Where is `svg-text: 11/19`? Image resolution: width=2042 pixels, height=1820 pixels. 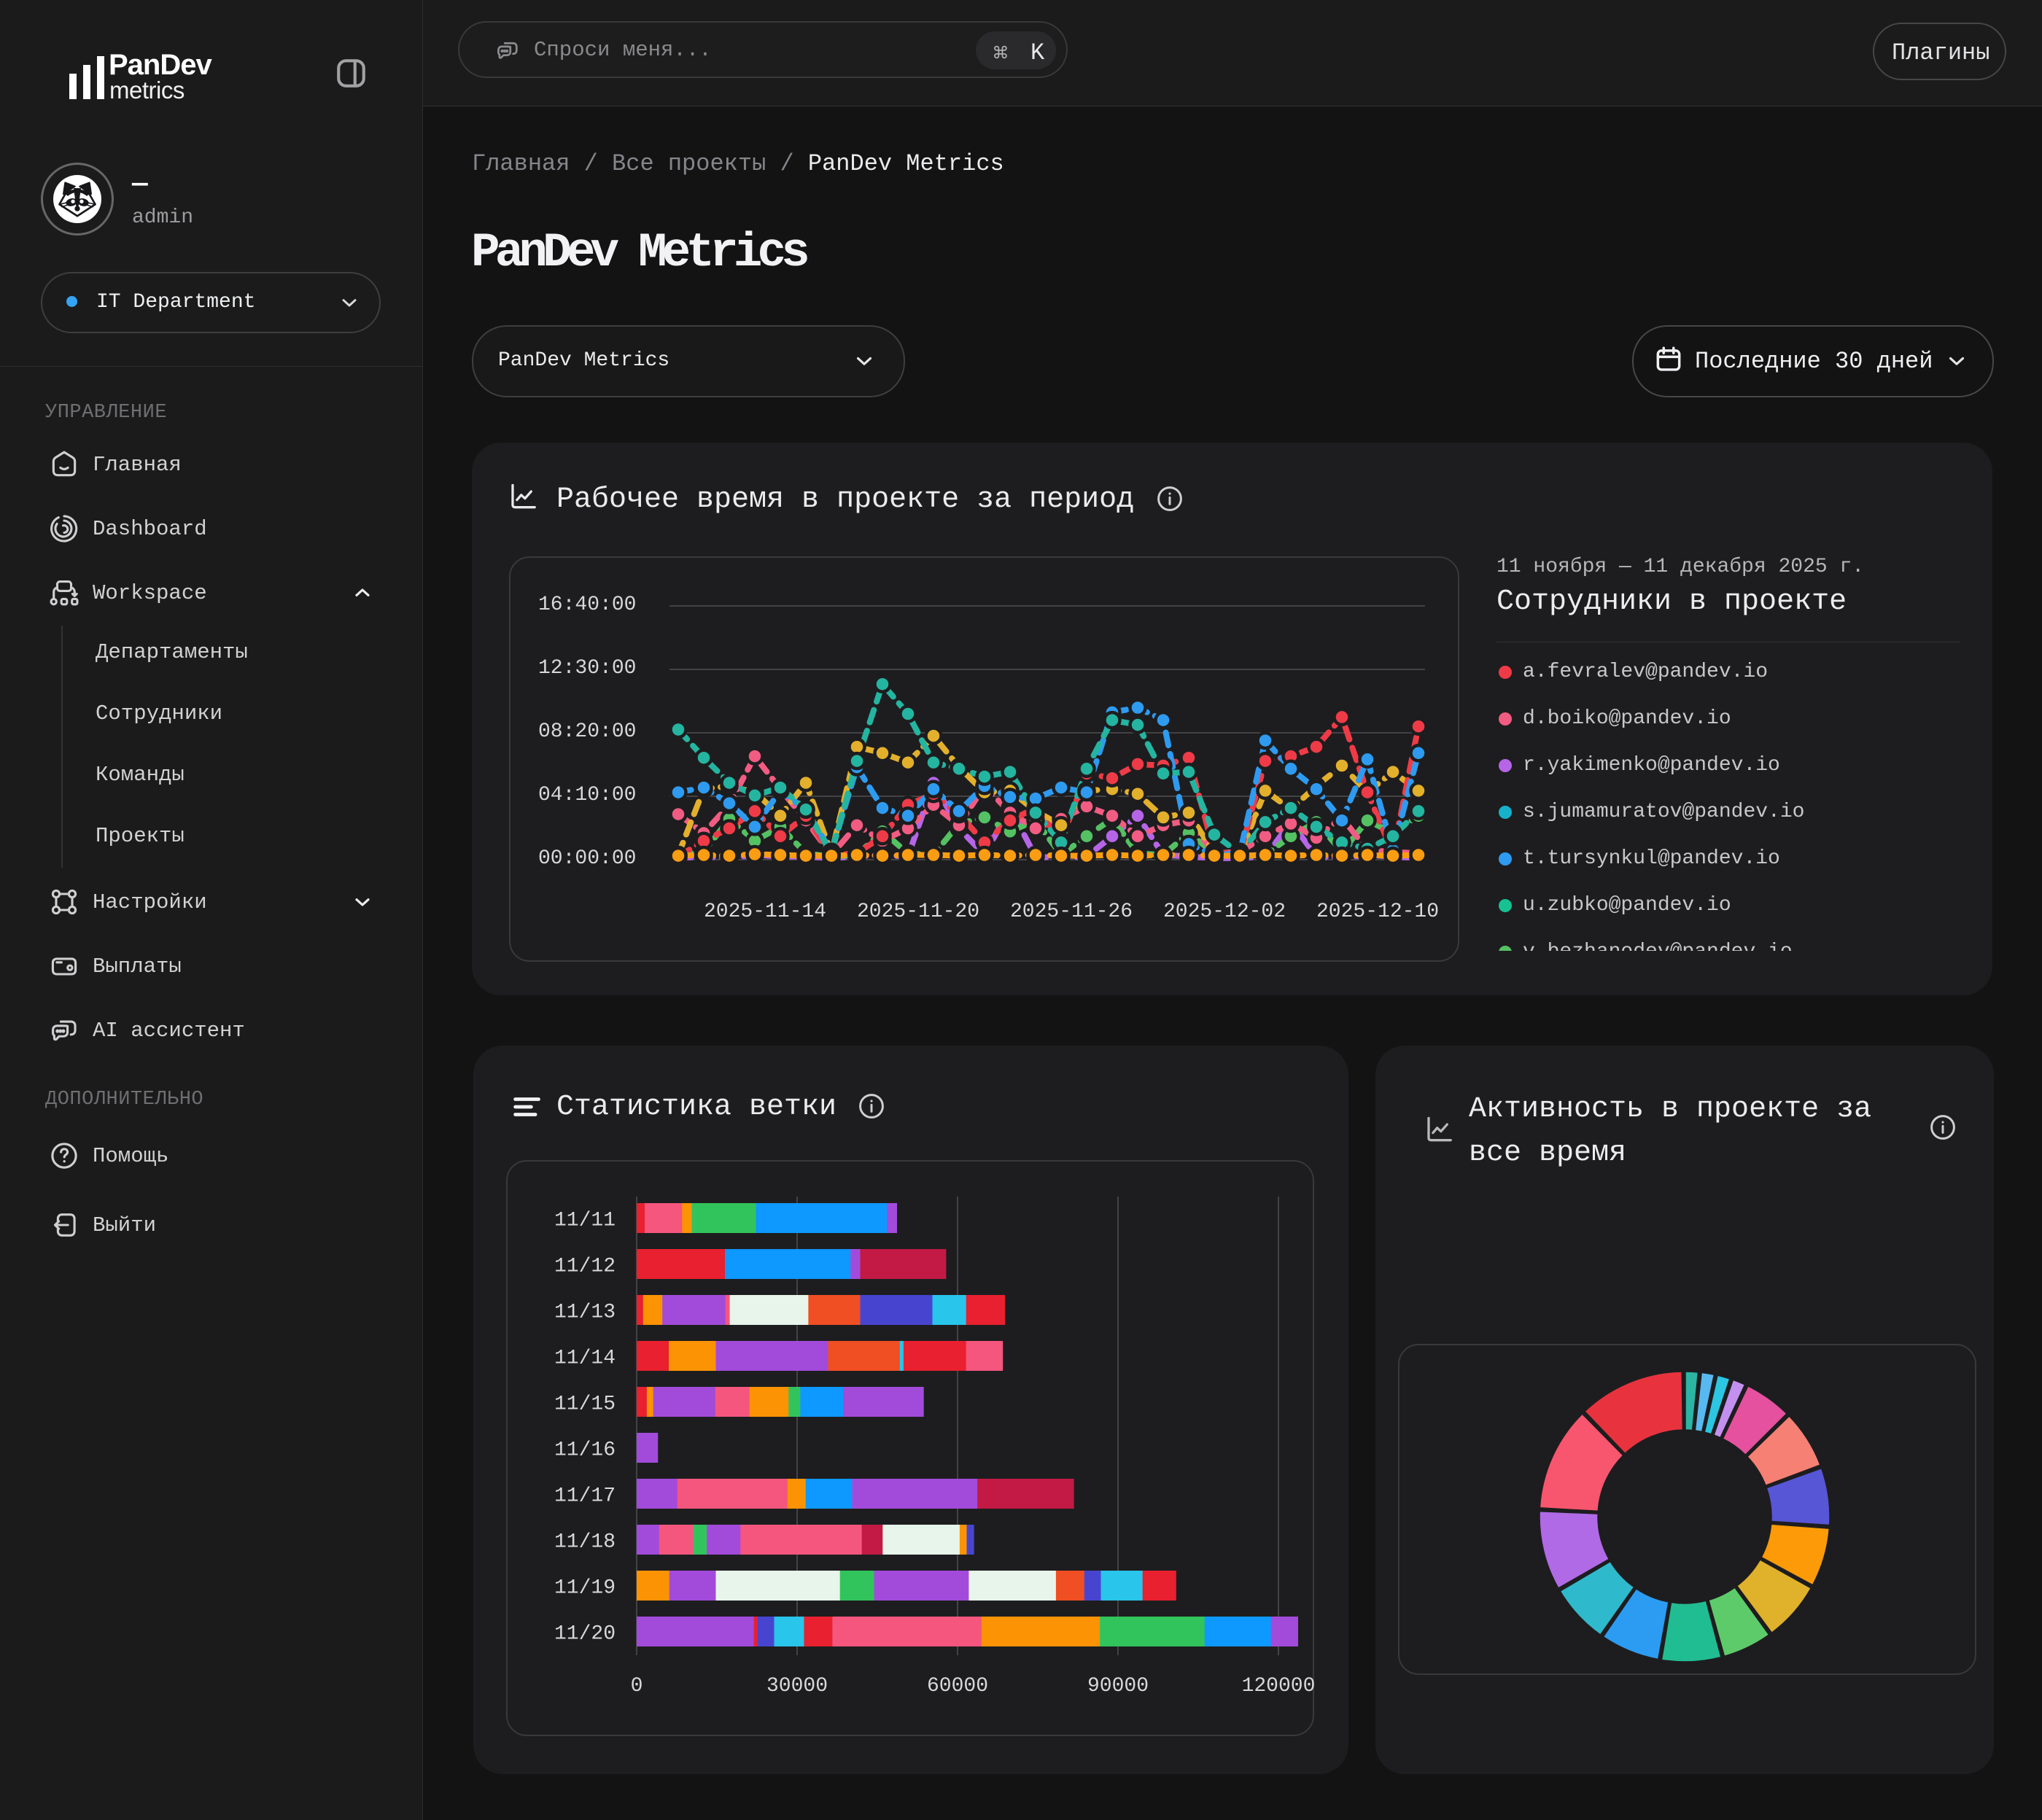
svg-text: 11/19 is located at coordinates (585, 1588).